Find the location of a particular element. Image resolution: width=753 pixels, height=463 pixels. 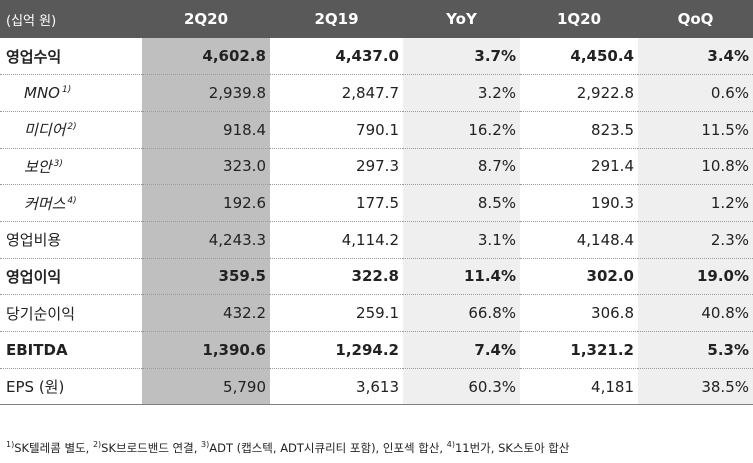

footnote-text: ADT (캡스텍, ADT시큐리티 포함), 인포섹 합산, is located at coordinates (328, 448).